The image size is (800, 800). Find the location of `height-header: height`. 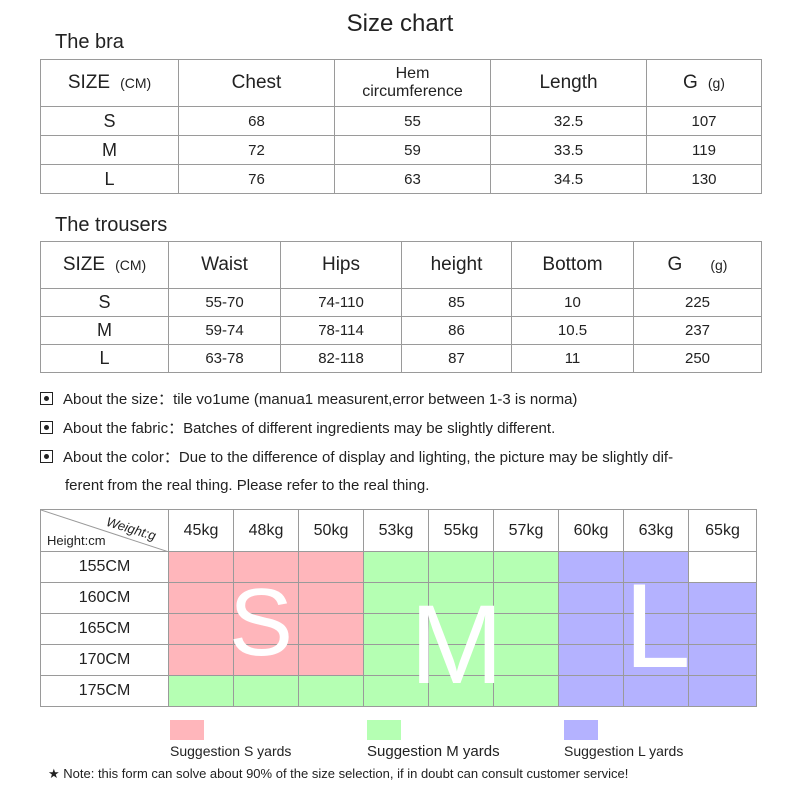

height-header: height is located at coordinates (456, 265).